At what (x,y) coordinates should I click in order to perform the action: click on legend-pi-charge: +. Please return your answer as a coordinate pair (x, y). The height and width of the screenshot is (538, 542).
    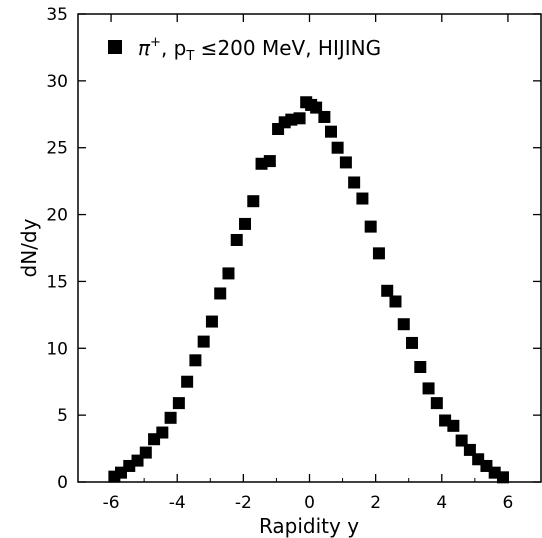
    Looking at the image, I should click on (155, 42).